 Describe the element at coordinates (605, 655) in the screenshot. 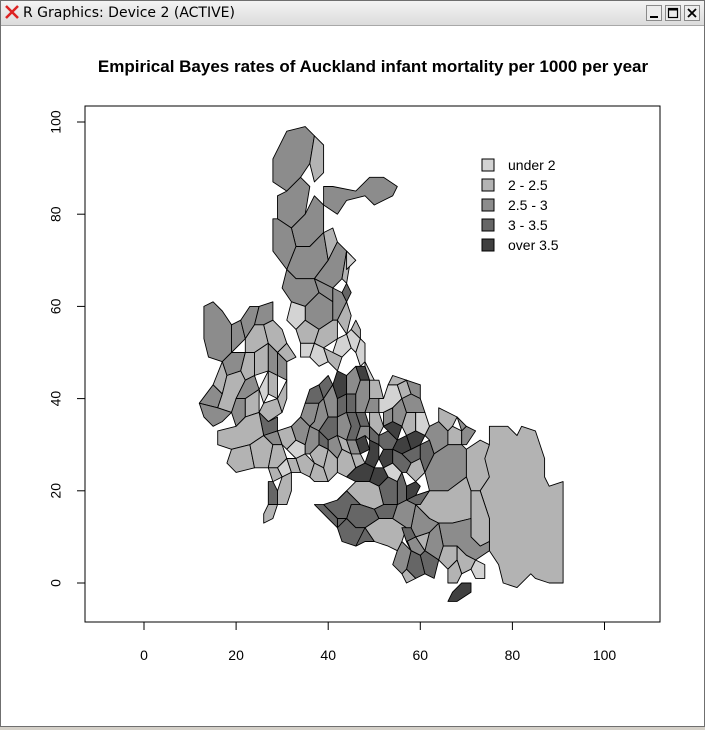

I see `x-tick-label: 100` at that location.